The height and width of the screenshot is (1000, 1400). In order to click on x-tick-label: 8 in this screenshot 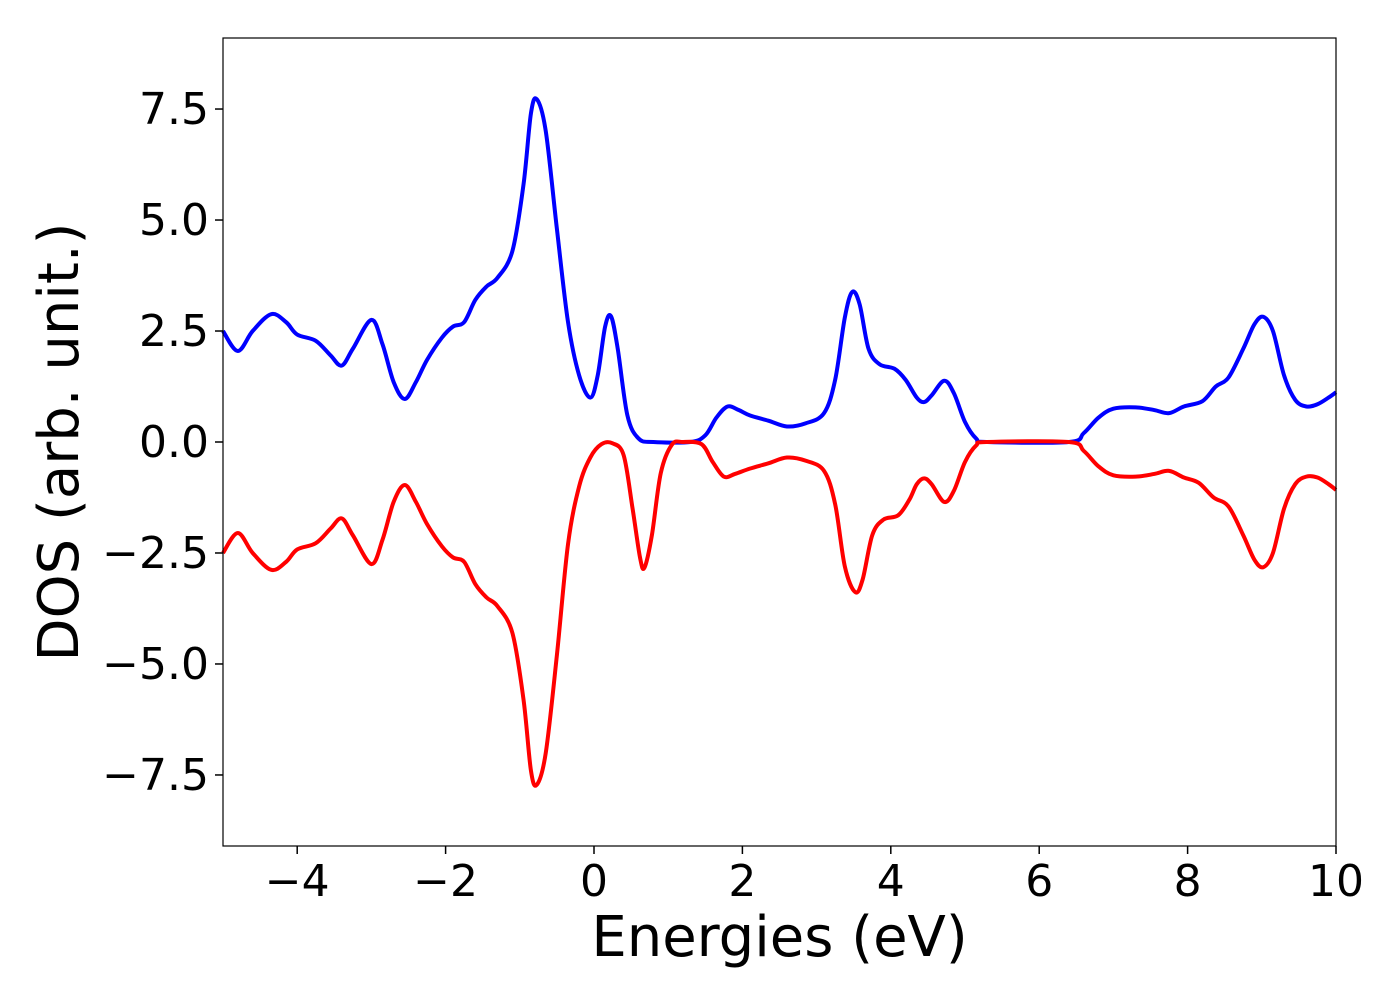, I will do `click(1188, 881)`.